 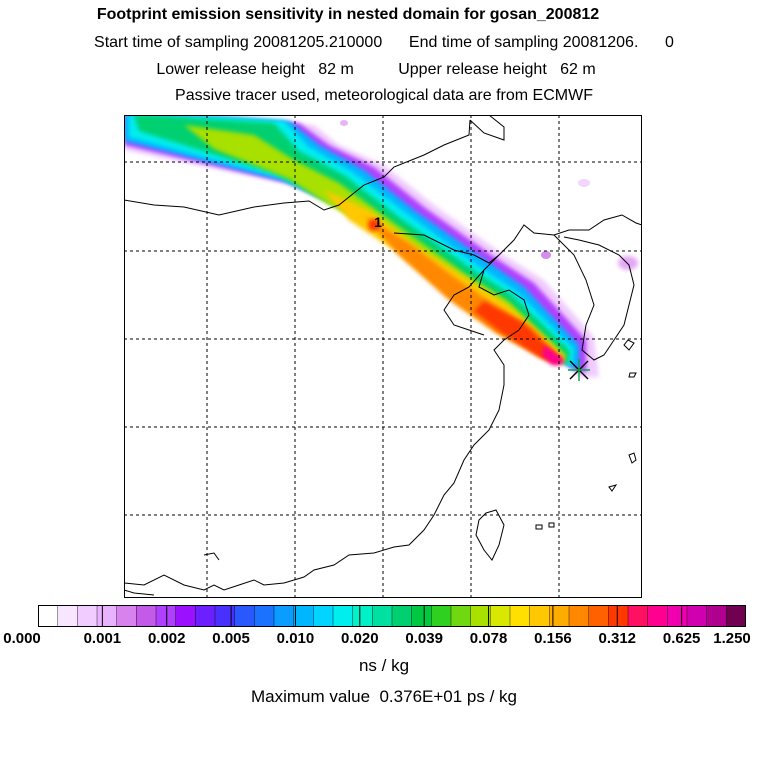 I want to click on maximum-value: Maximum value 0.376E+01 ps / kg, so click(x=384, y=696).